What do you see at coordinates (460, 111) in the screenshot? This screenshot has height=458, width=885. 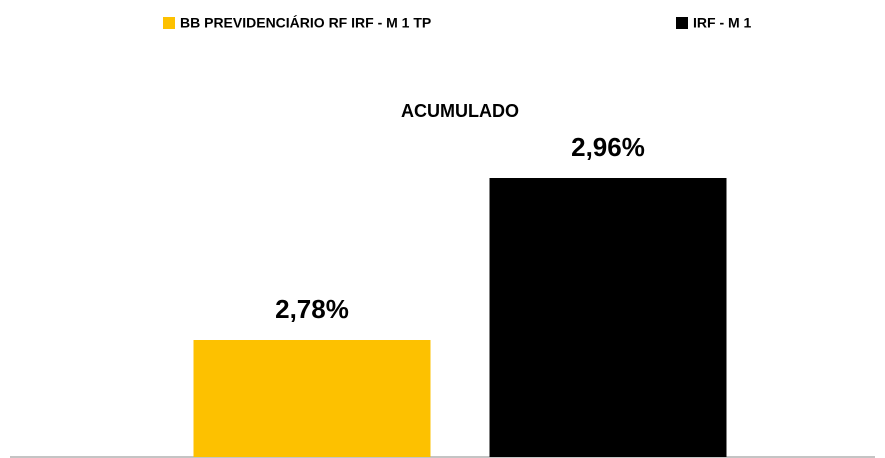 I see `category-label: ACUMULADO` at bounding box center [460, 111].